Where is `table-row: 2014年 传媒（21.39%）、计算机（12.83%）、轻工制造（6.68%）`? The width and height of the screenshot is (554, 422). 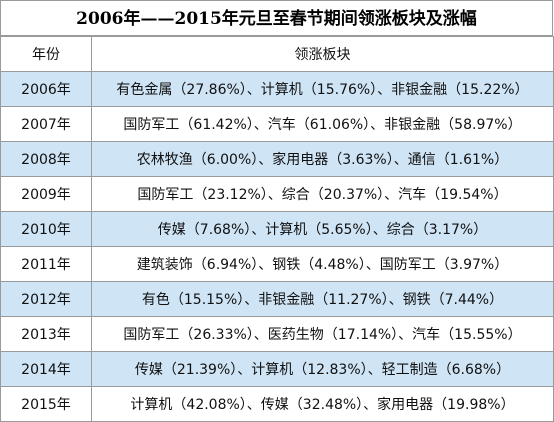 table-row: 2014年 传媒（21.39%）、计算机（12.83%）、轻工制造（6.68%） is located at coordinates (277, 369).